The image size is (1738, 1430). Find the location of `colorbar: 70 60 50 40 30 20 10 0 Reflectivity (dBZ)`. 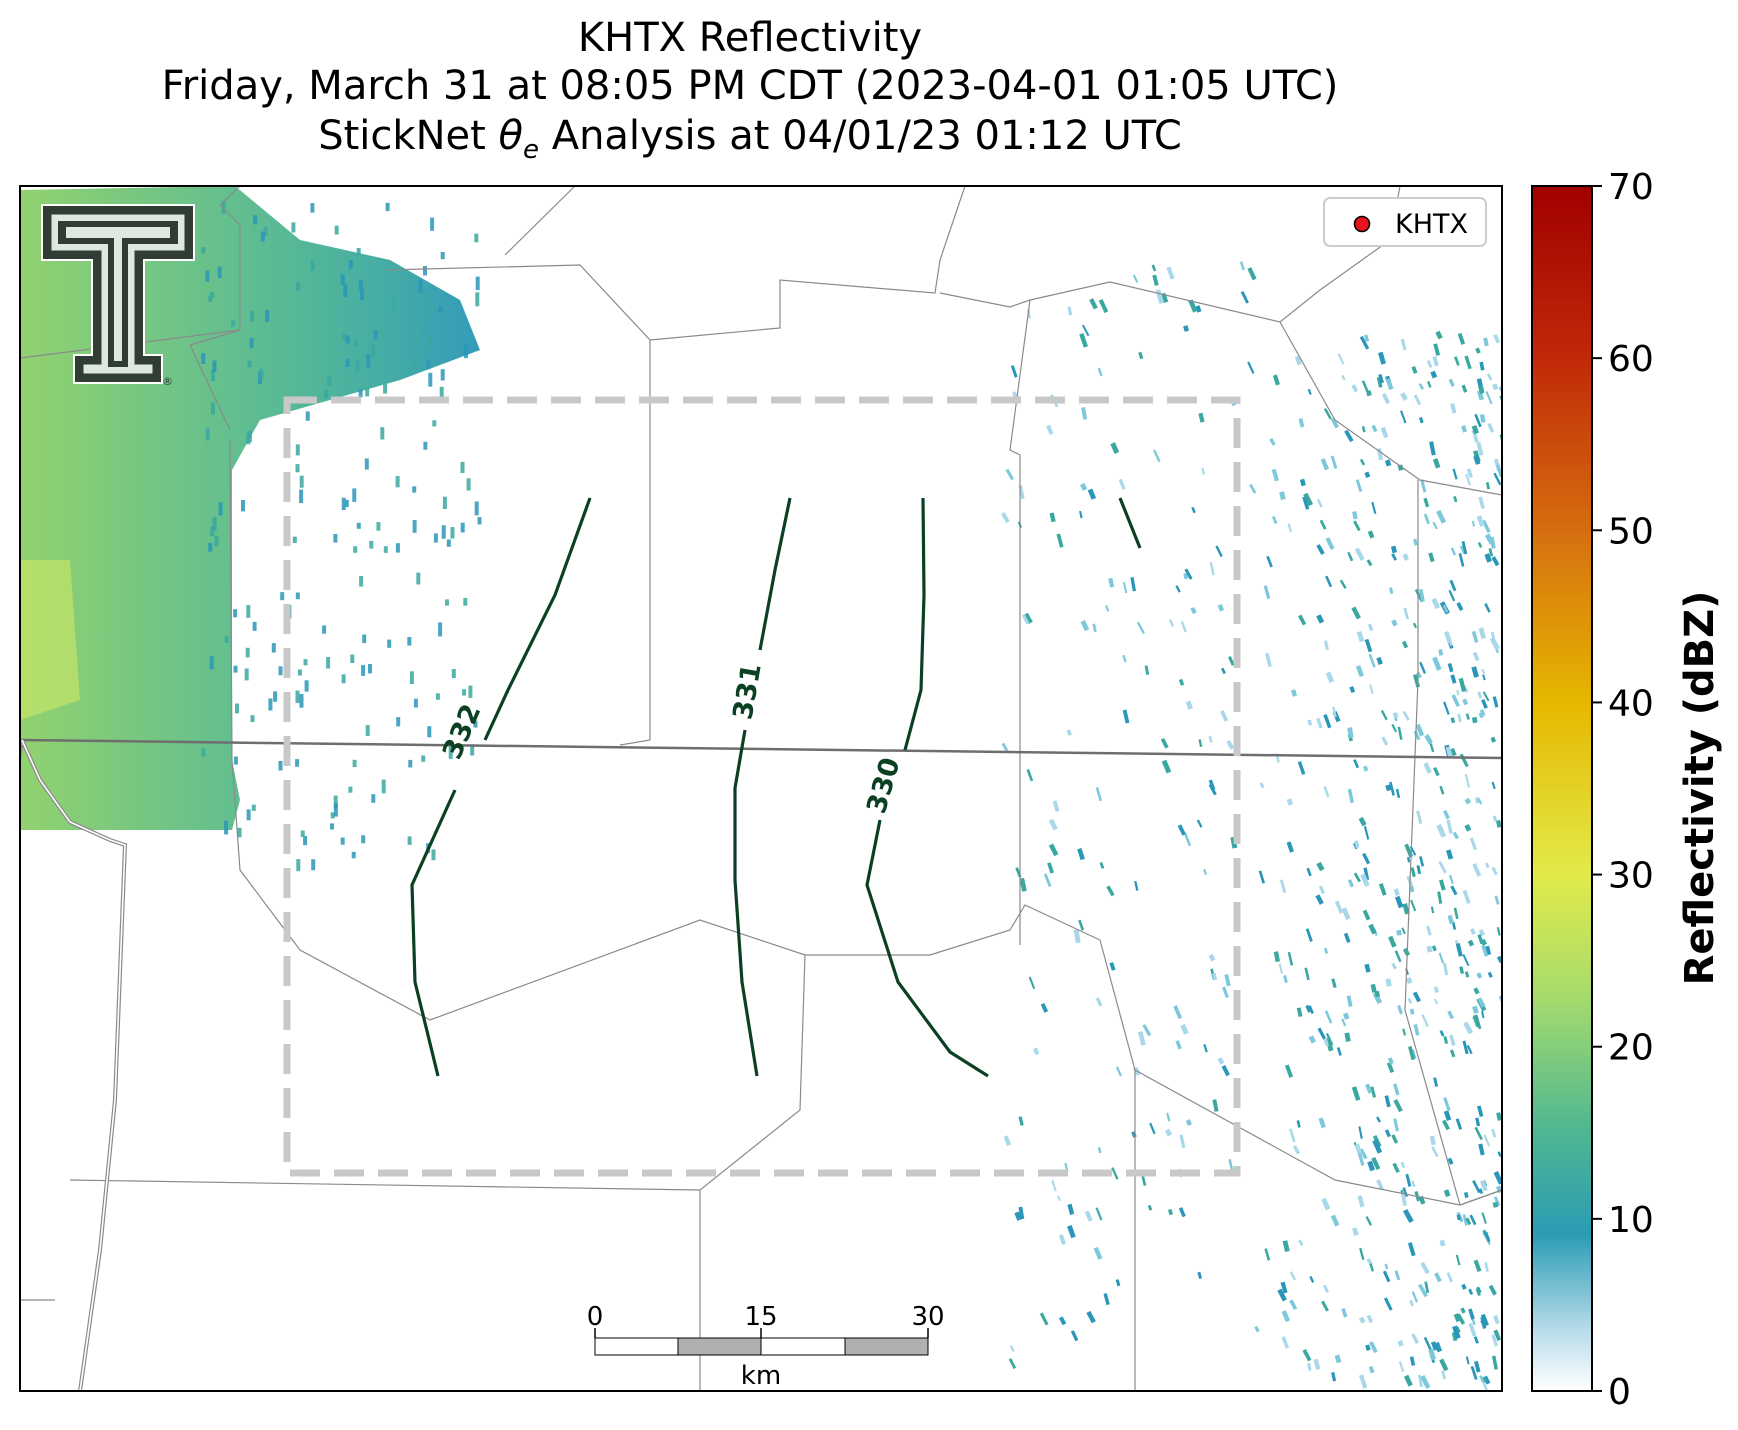

colorbar: 70 60 50 40 30 20 10 0 Reflectivity (dBZ) is located at coordinates (1627, 790).